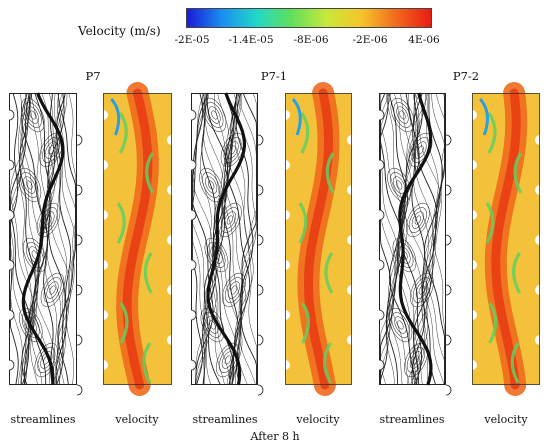  Describe the element at coordinates (45, 244) in the screenshot. I see `streamlines-panel-p7` at that location.